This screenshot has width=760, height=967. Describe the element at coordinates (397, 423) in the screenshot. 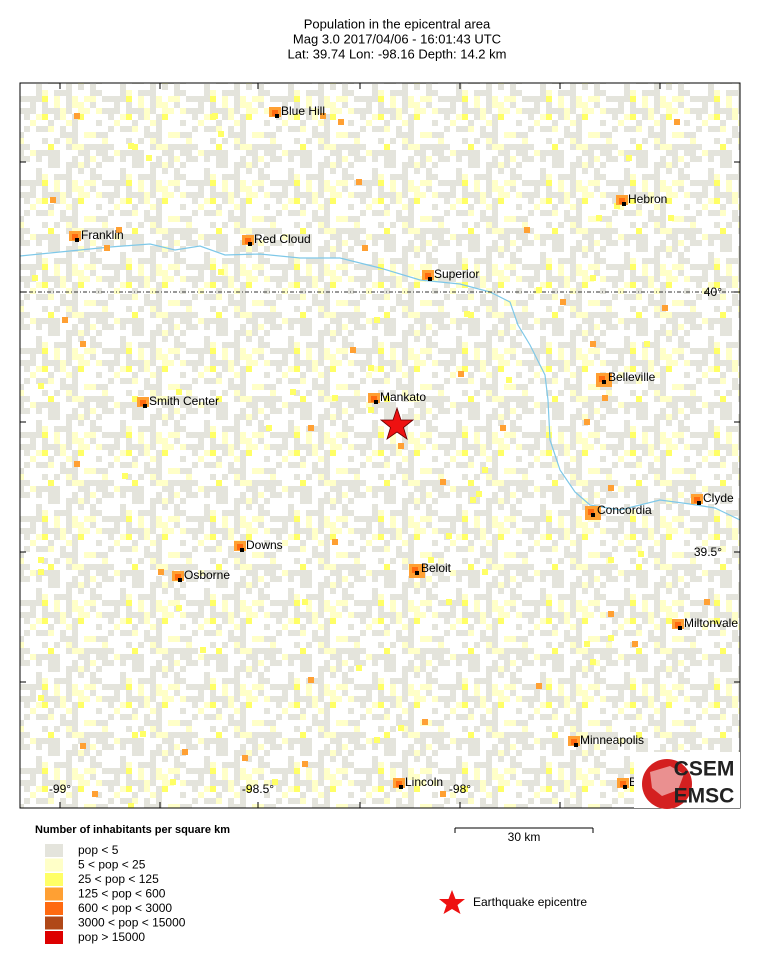

I see `epicentre` at that location.